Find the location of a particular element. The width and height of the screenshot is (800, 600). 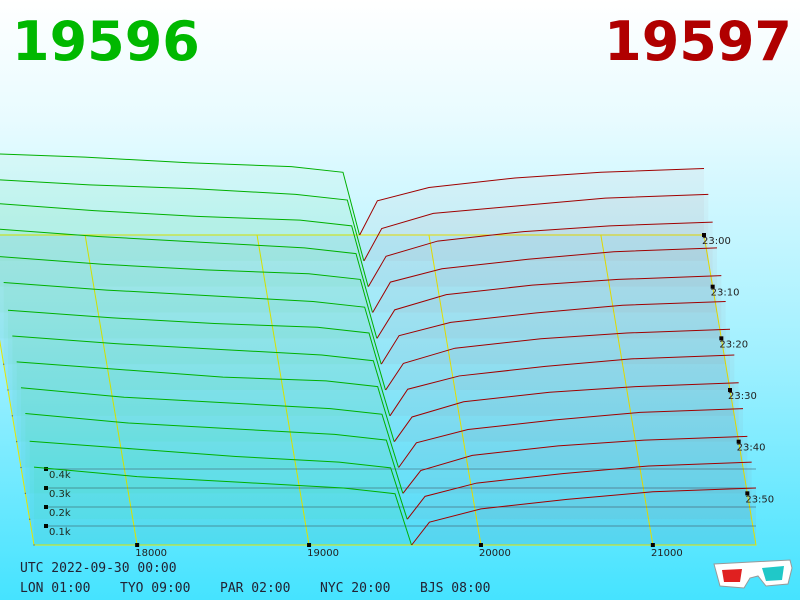

z-tick-label: 23:40 is located at coordinates (751, 448).